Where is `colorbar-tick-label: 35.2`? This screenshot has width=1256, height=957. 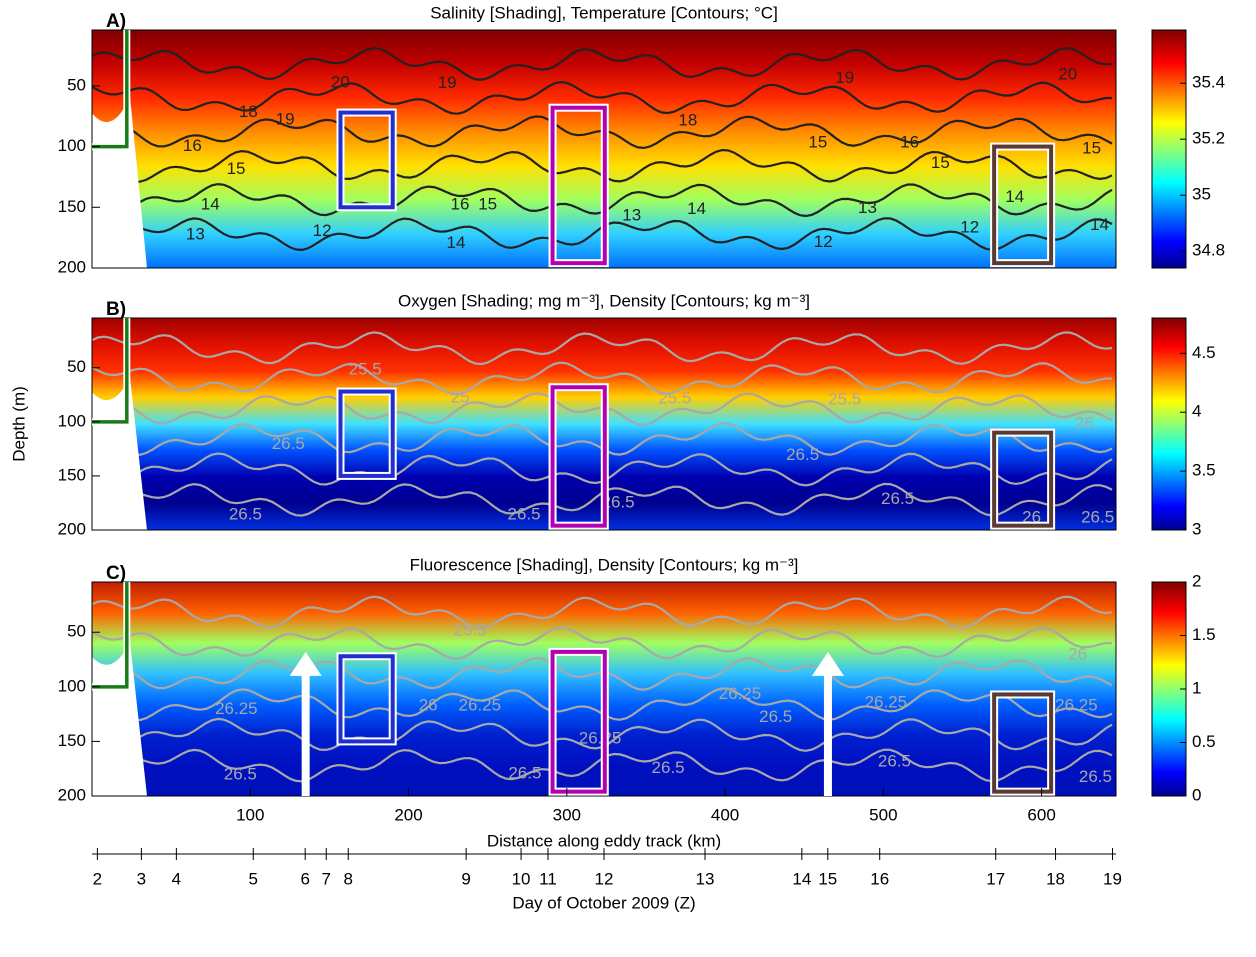 colorbar-tick-label: 35.2 is located at coordinates (1208, 138).